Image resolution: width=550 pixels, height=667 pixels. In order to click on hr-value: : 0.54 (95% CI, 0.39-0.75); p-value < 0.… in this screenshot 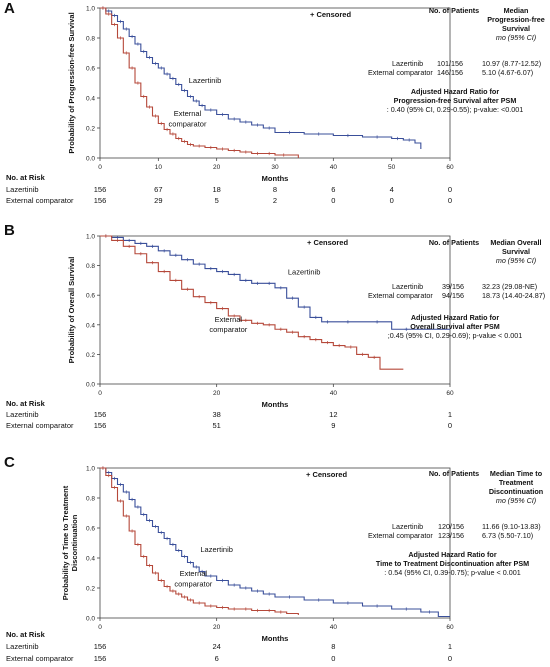, I will do `click(452, 572)`.